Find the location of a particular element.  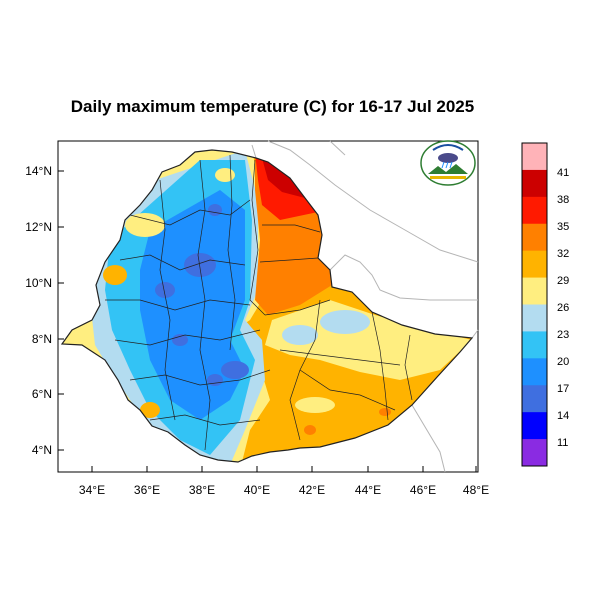

colorbar-label: 23 is located at coordinates (563, 335).